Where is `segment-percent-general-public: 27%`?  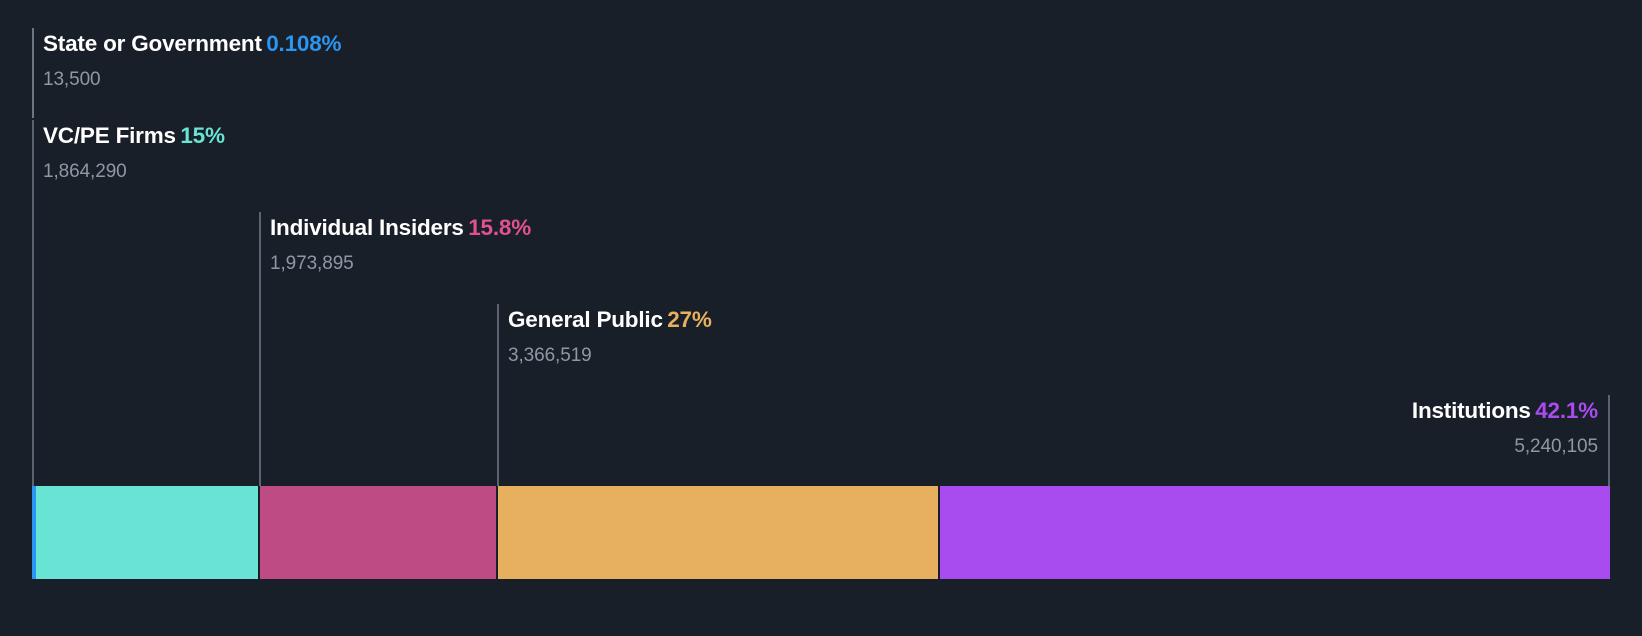 segment-percent-general-public: 27% is located at coordinates (689, 319).